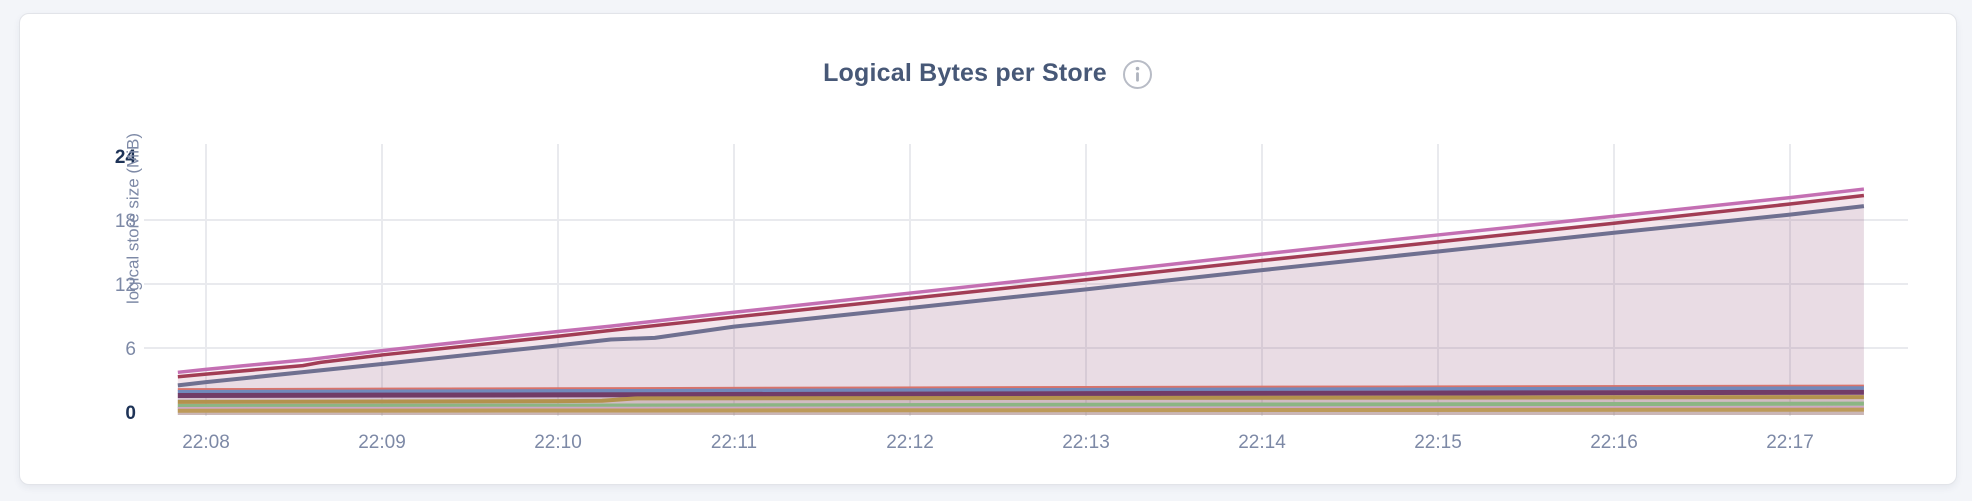 This screenshot has height=501, width=1972. I want to click on x-tick-label: 22:15, so click(1438, 442).